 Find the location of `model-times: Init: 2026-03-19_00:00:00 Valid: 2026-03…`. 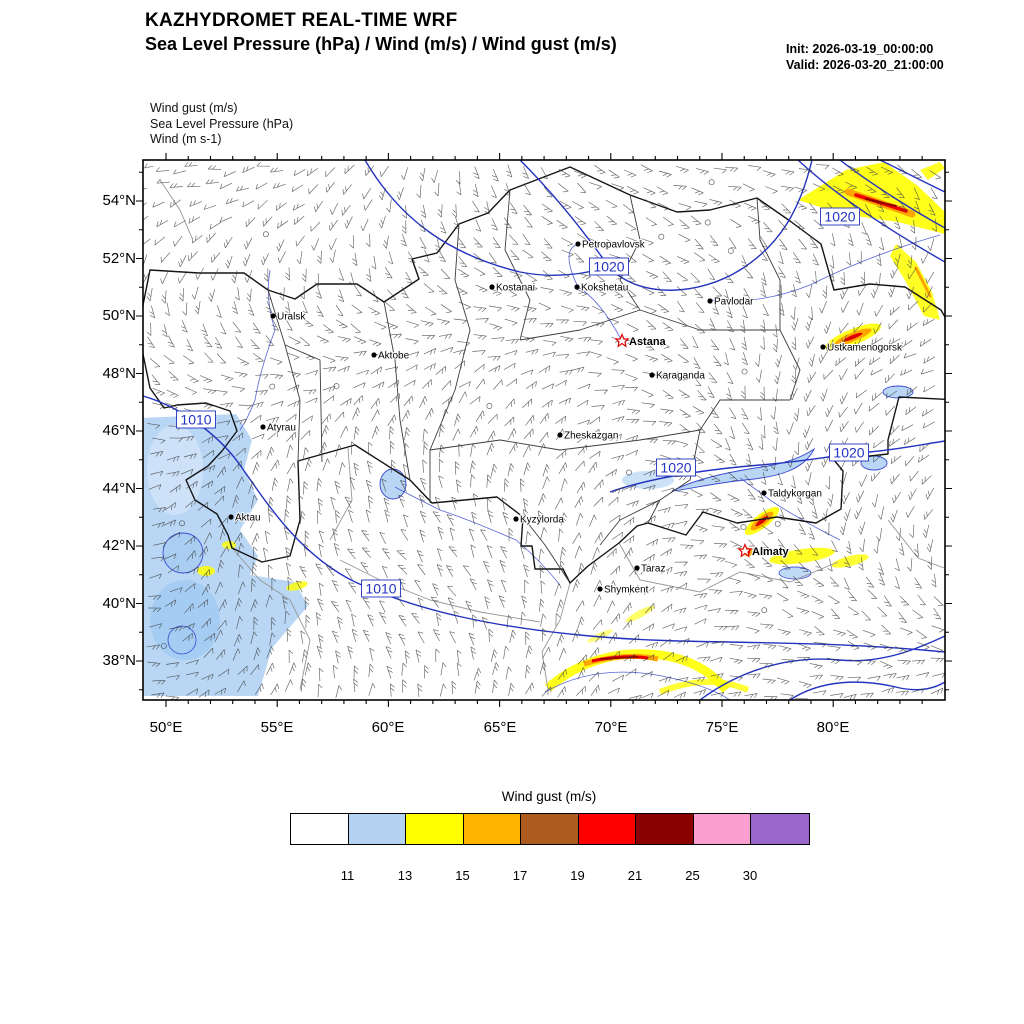

model-times: Init: 2026-03-19_00:00:00 Valid: 2026-03… is located at coordinates (865, 57).